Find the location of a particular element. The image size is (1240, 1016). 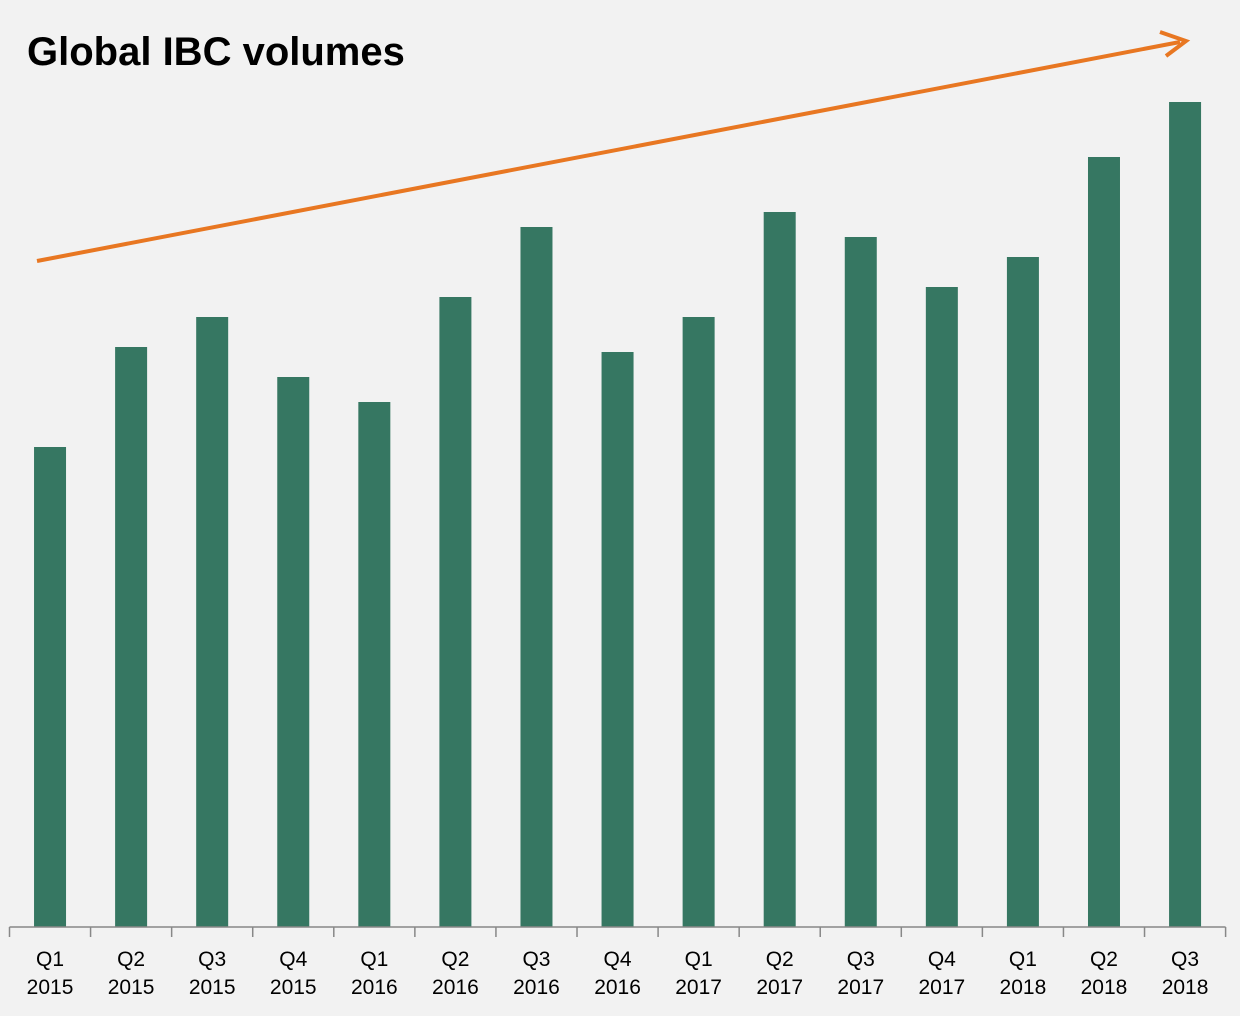

x-tick-label: Q1 2015 is located at coordinates (50, 973).